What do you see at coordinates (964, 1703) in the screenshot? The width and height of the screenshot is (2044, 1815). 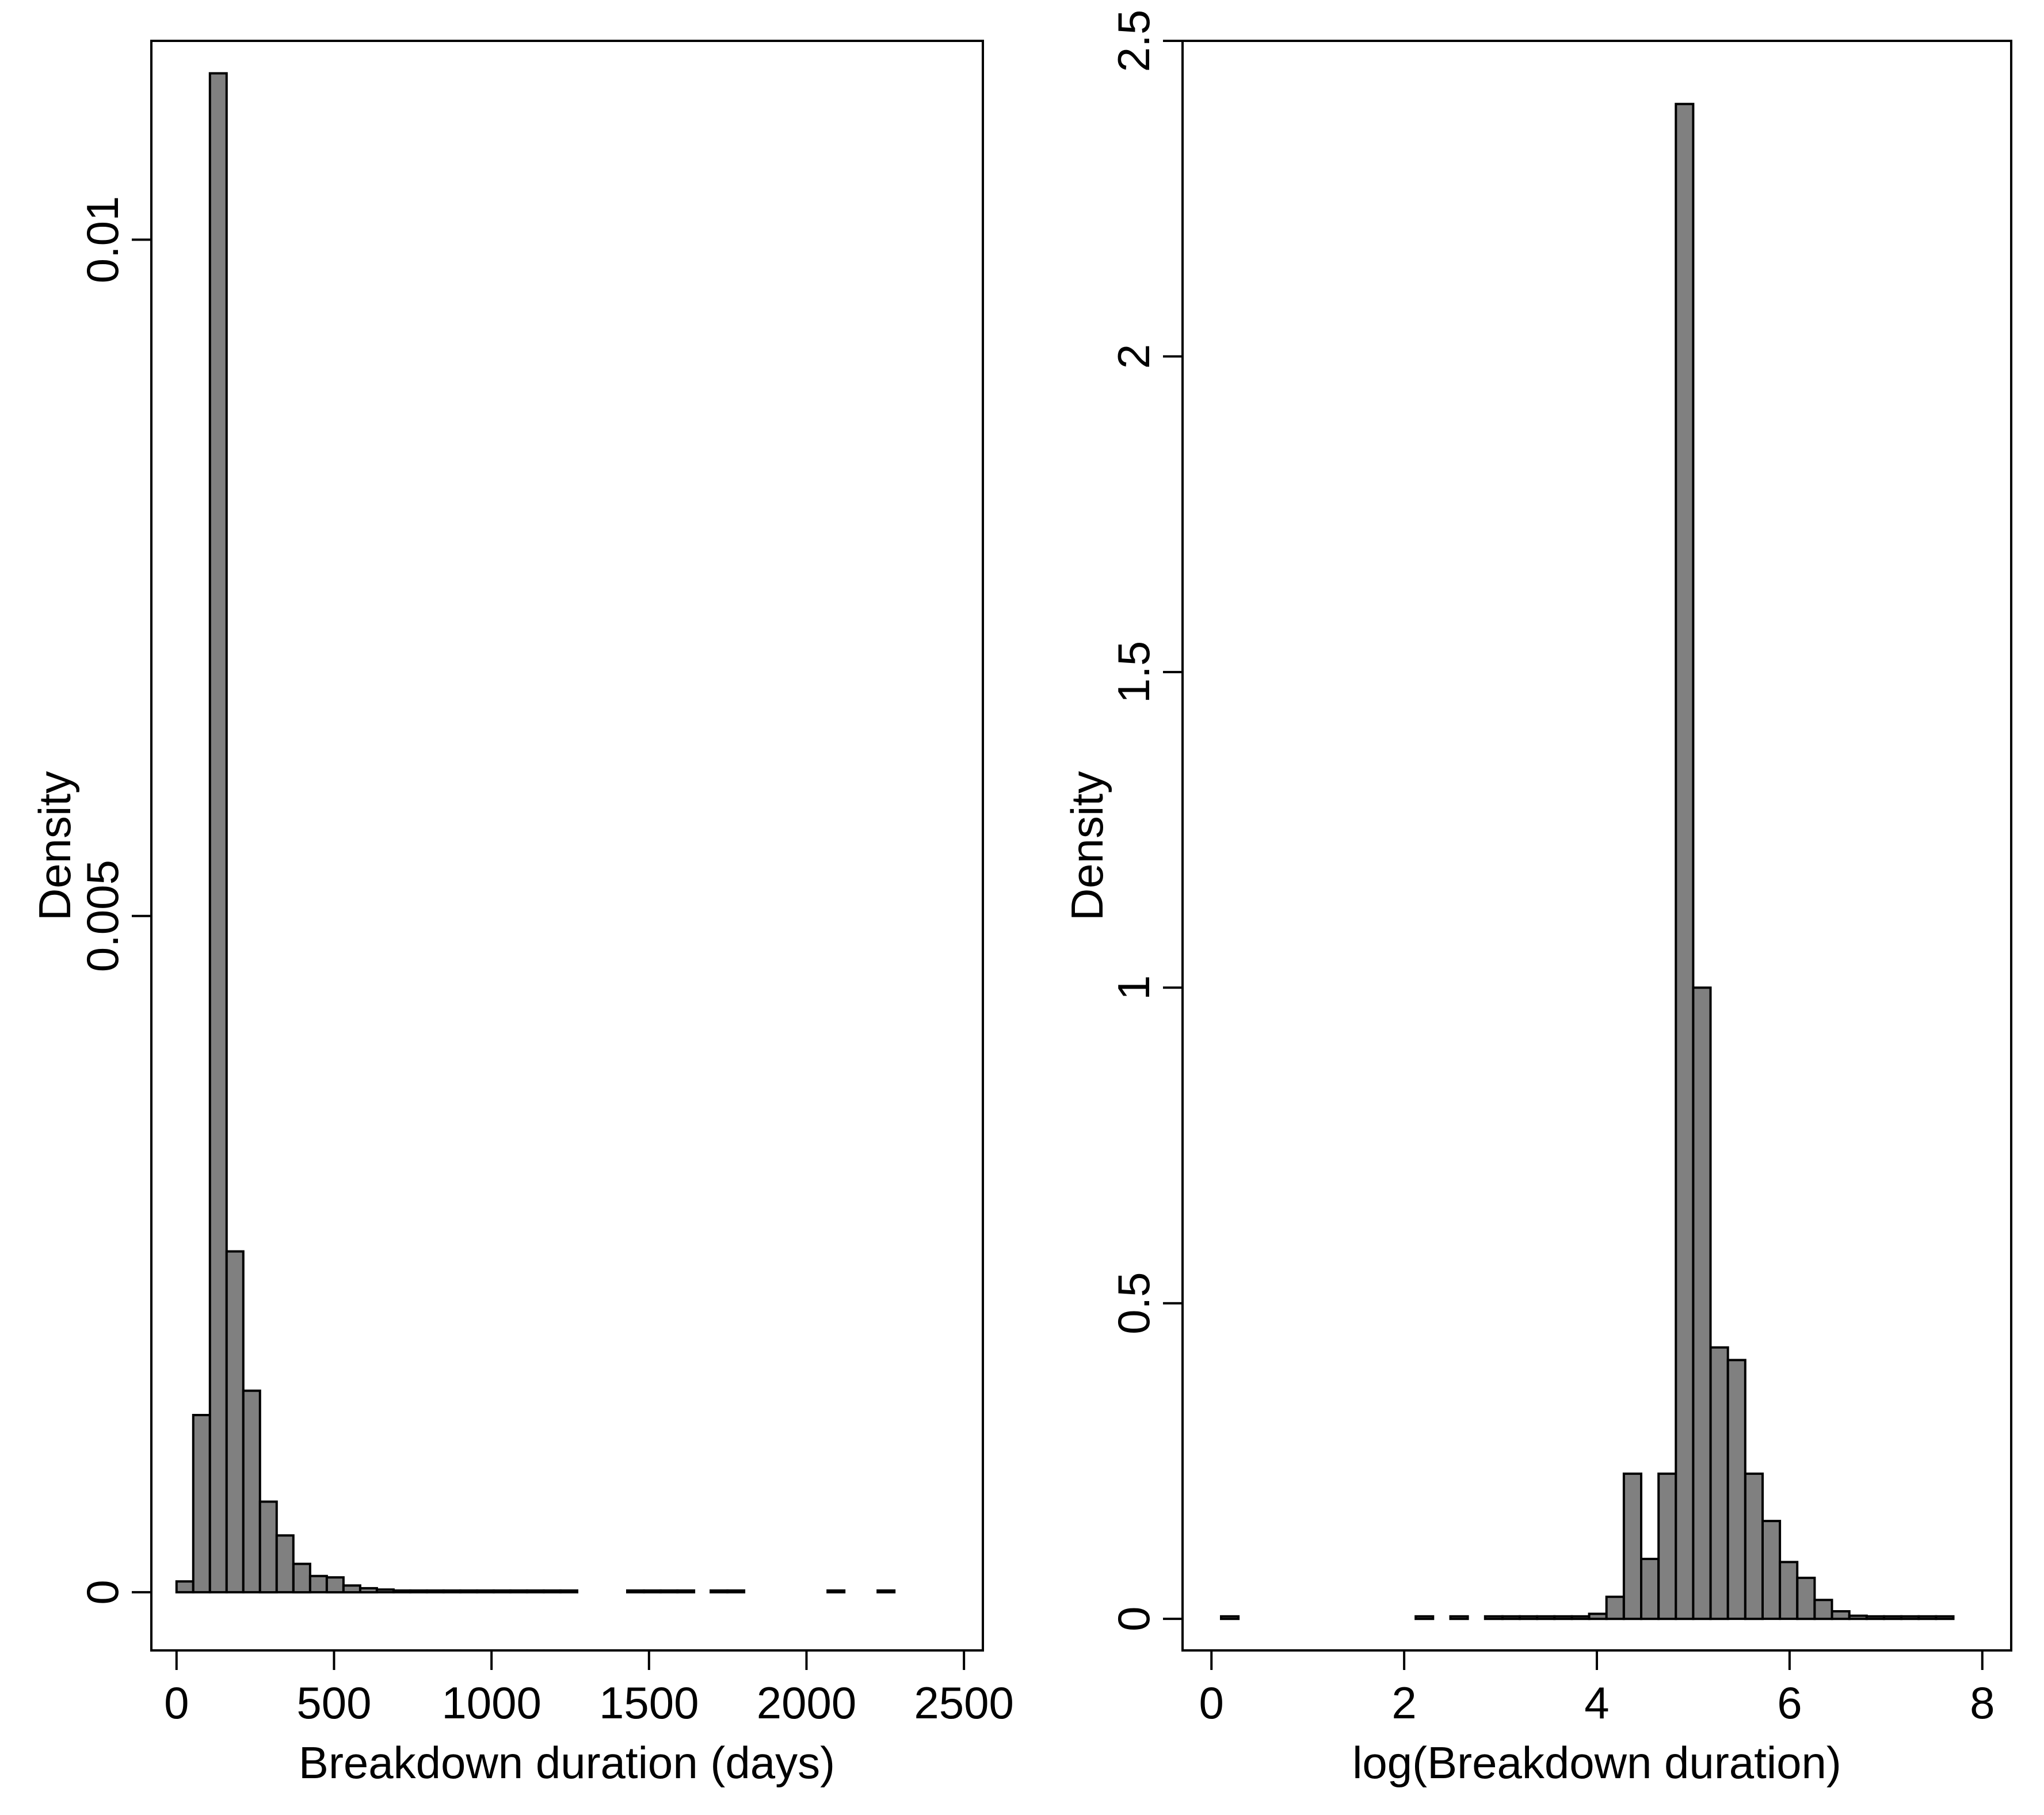 I see `x-tick-label: 2500` at bounding box center [964, 1703].